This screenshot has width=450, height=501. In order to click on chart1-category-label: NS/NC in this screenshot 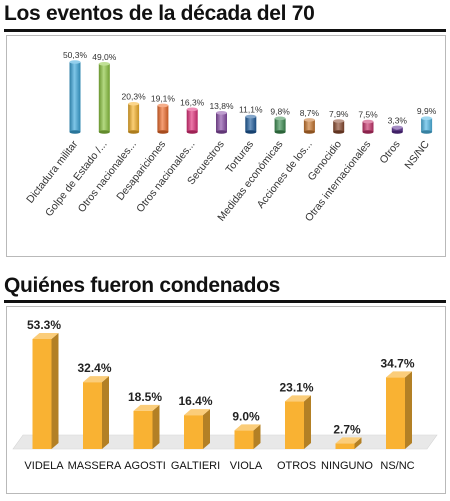, I will do `click(417, 154)`.